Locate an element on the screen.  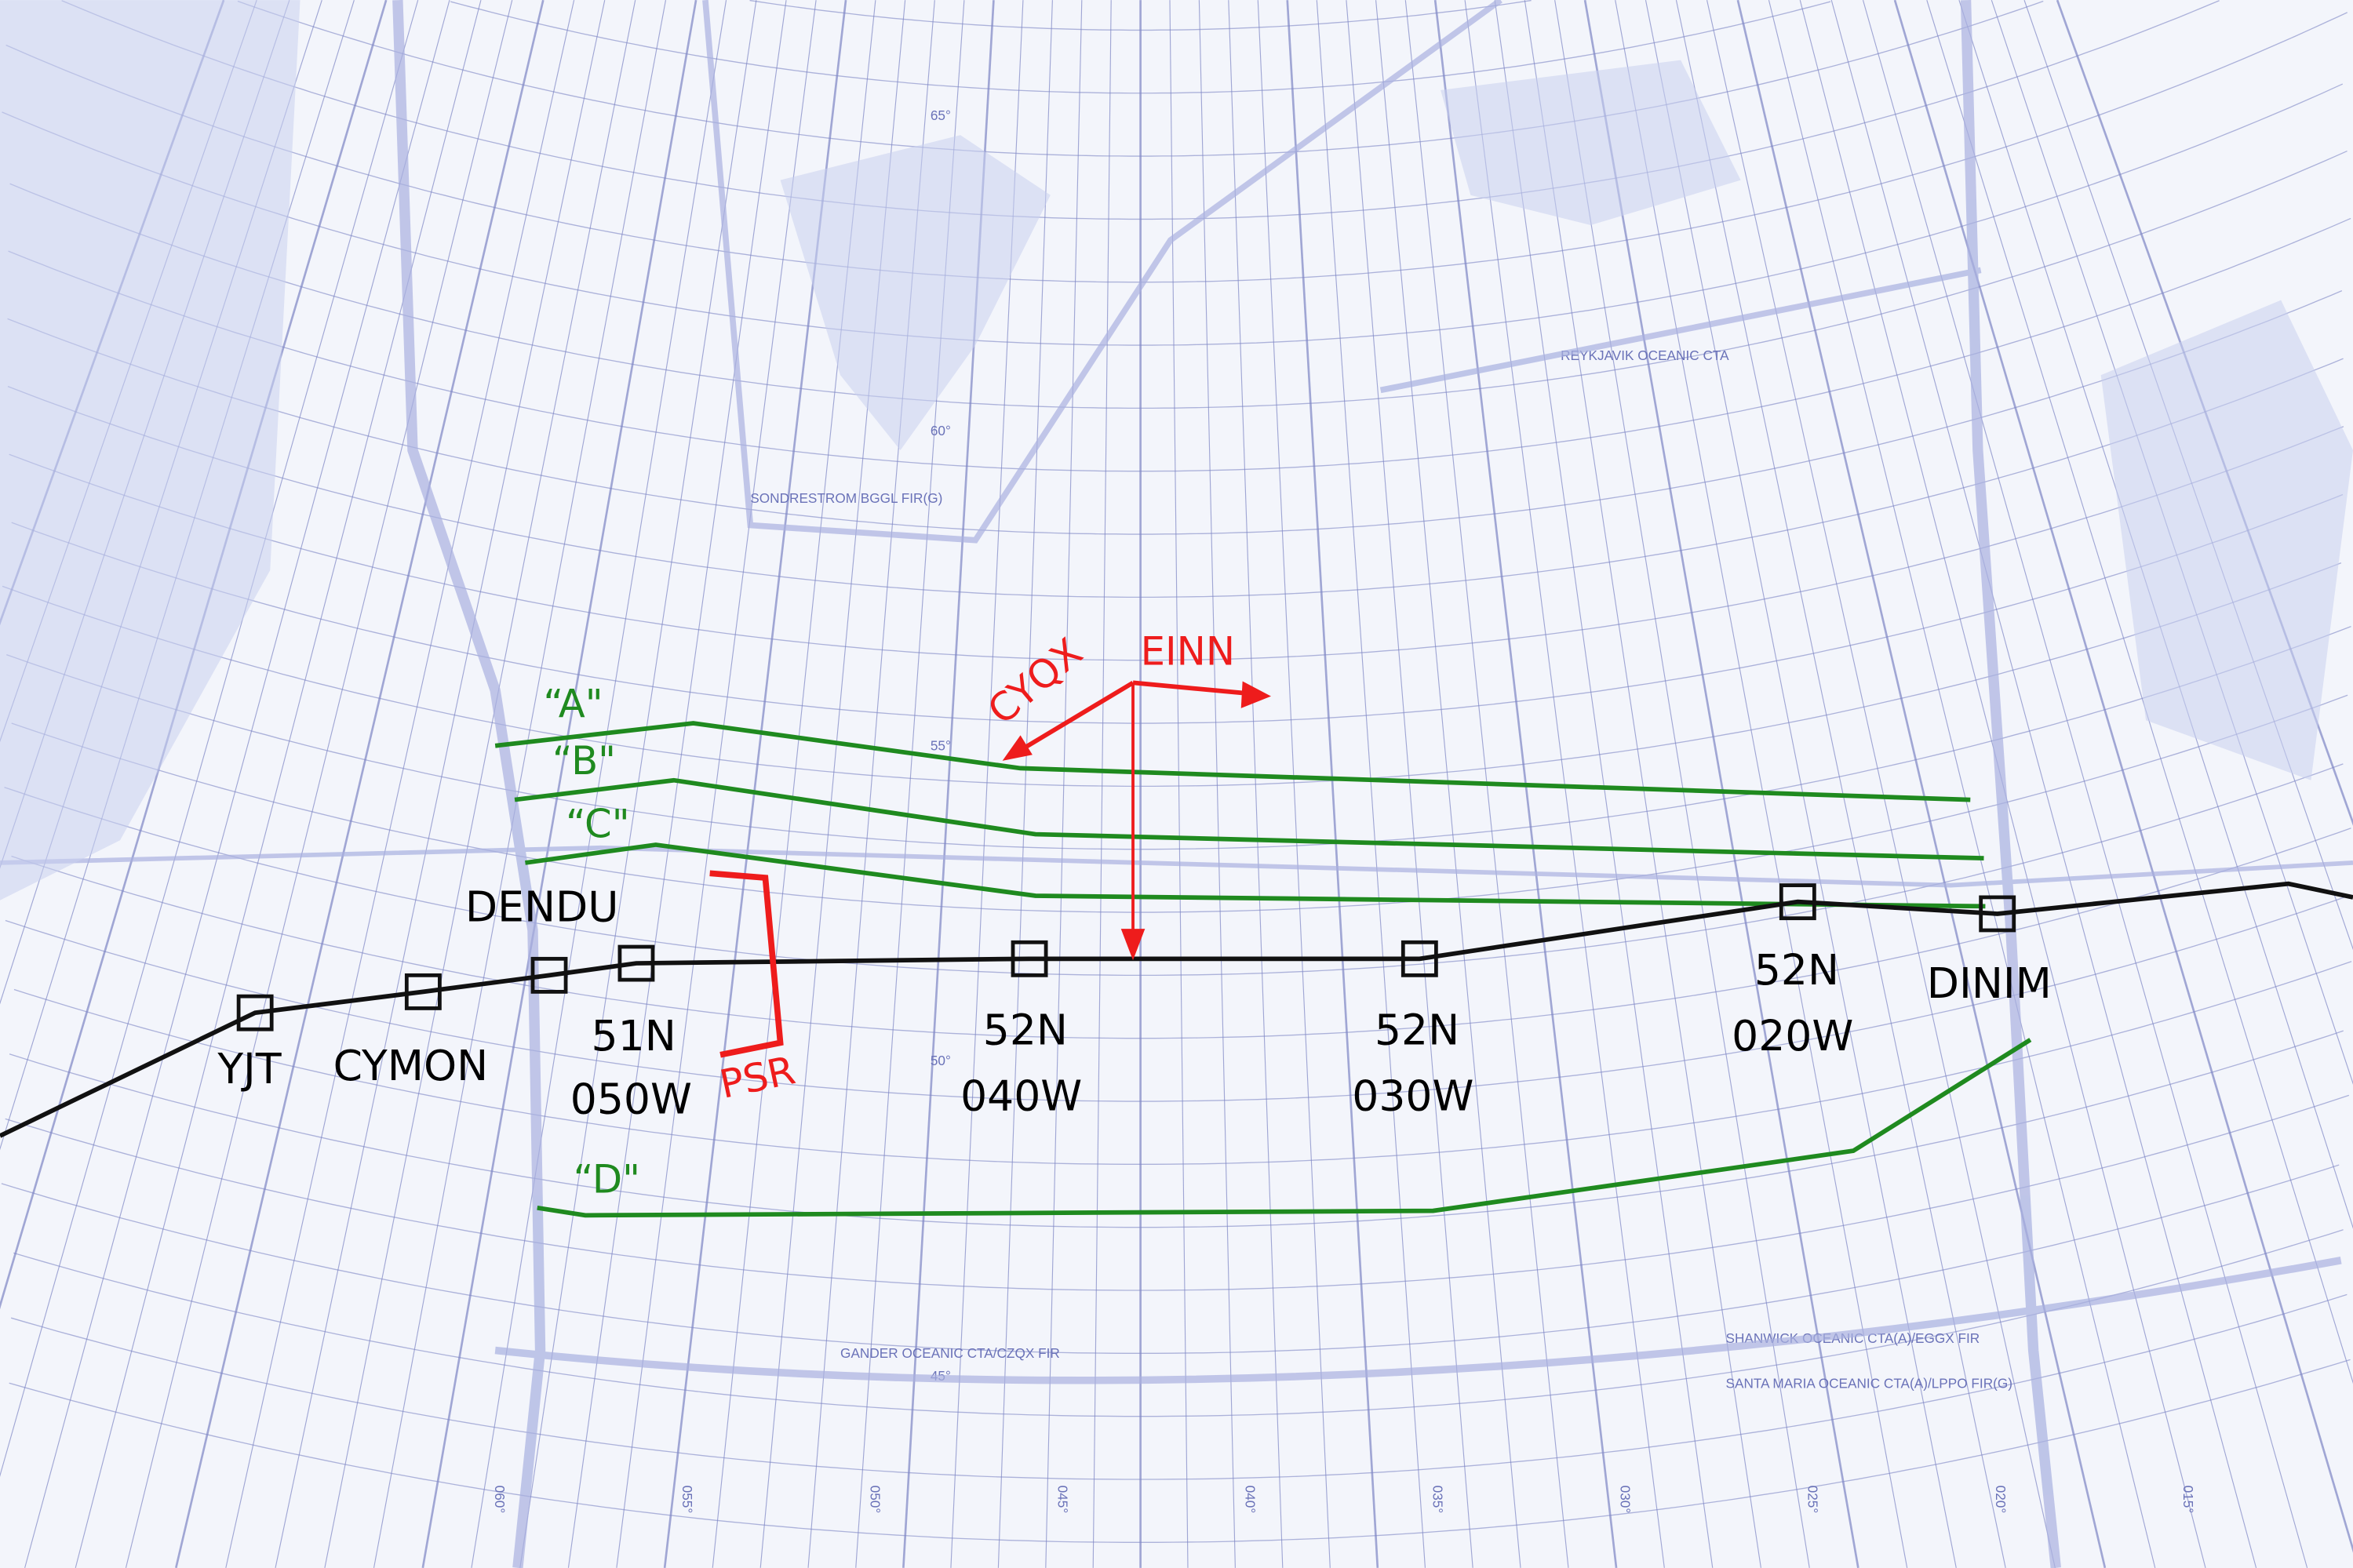
track-d-line is located at coordinates (1284, 1128).